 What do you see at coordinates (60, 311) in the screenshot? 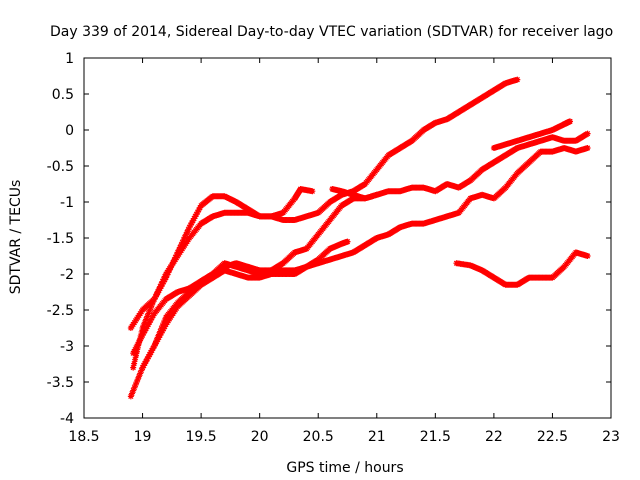
I see `y-tick-label: -2.5` at bounding box center [60, 311].